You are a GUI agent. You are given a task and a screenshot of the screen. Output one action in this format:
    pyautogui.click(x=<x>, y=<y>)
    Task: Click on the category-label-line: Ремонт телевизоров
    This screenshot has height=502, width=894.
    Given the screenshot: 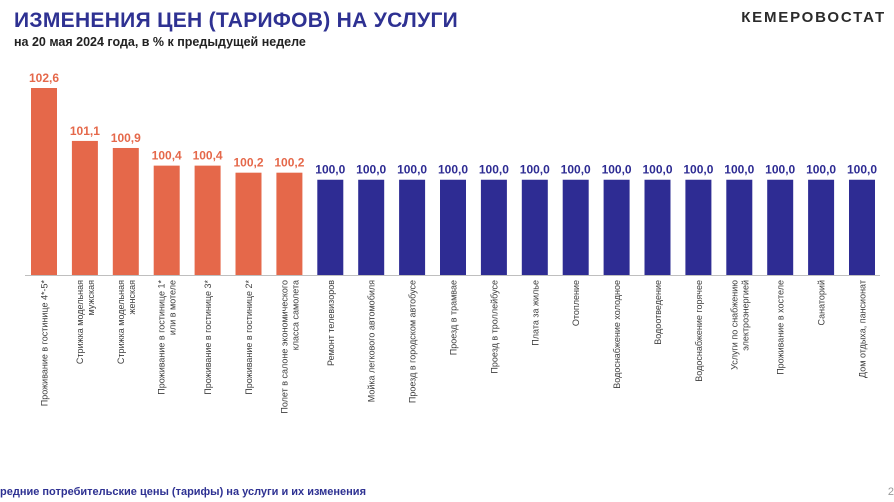 What is the action you would take?
    pyautogui.click(x=331, y=323)
    